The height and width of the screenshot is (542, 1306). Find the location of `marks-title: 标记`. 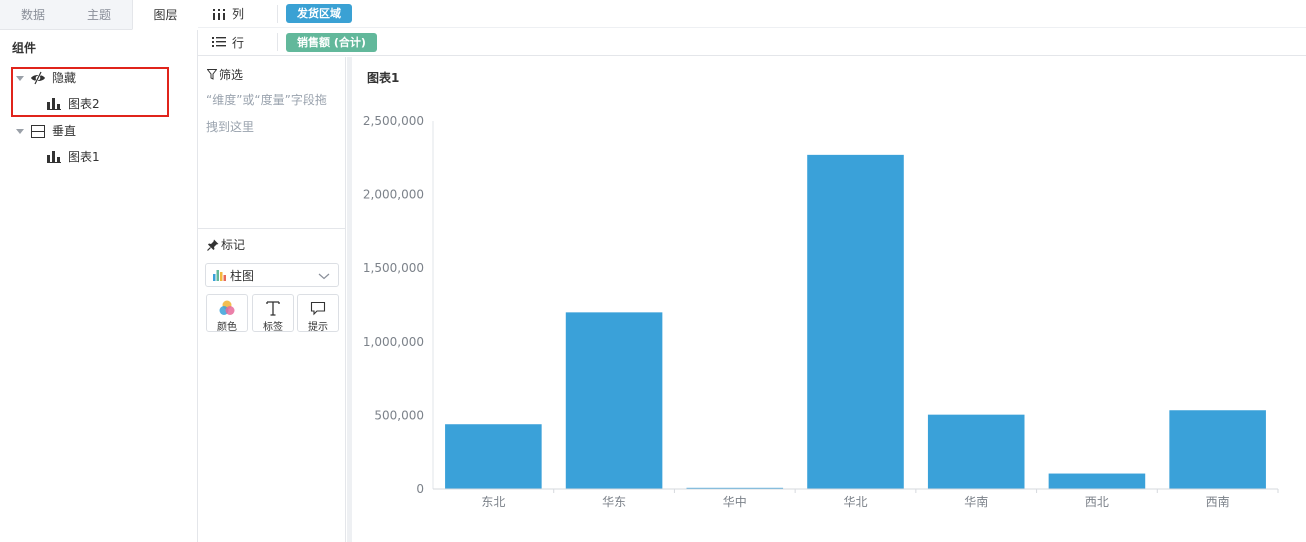

marks-title: 标记 is located at coordinates (226, 244).